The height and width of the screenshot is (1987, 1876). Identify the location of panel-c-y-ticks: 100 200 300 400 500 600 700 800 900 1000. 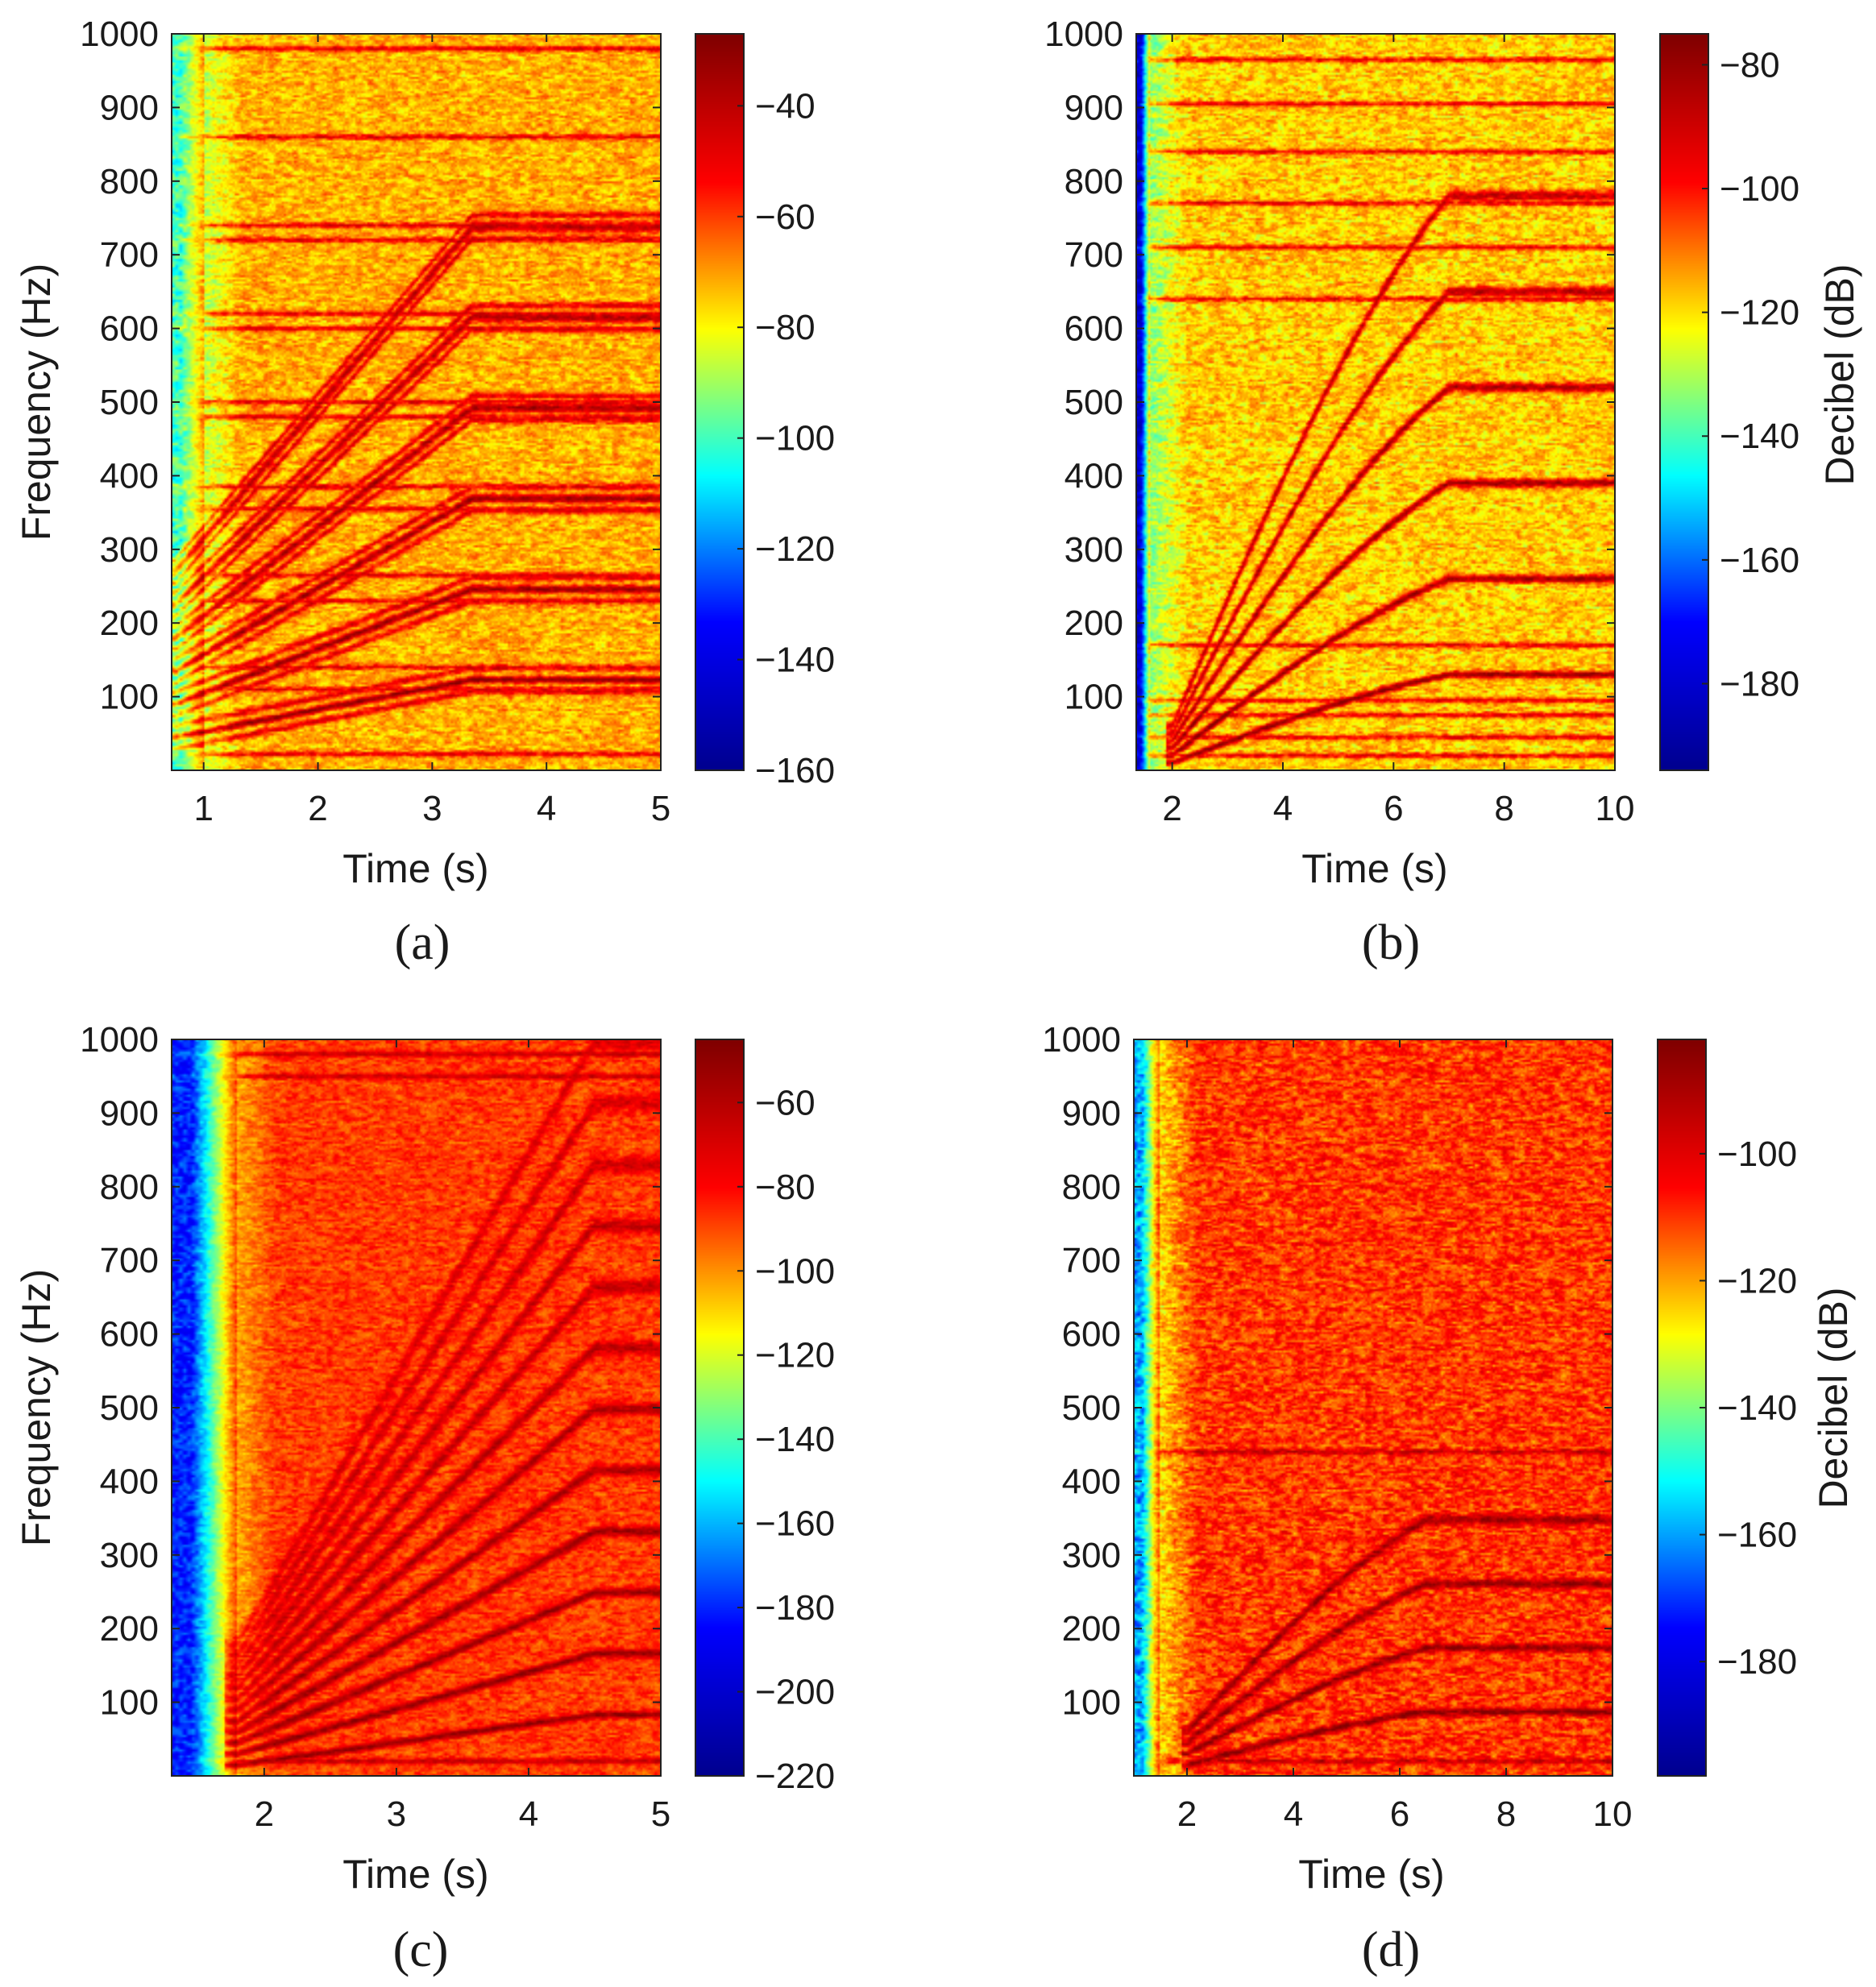
(370, 1371).